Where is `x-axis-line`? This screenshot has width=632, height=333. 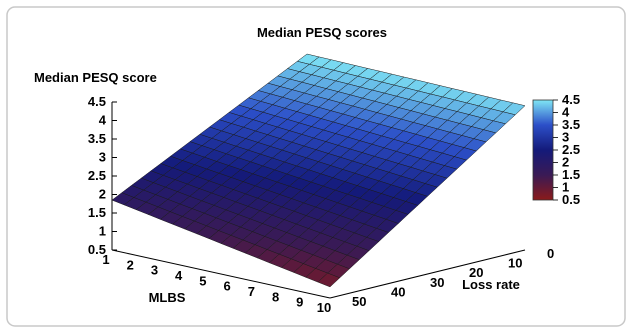 x-axis-line is located at coordinates (221, 274).